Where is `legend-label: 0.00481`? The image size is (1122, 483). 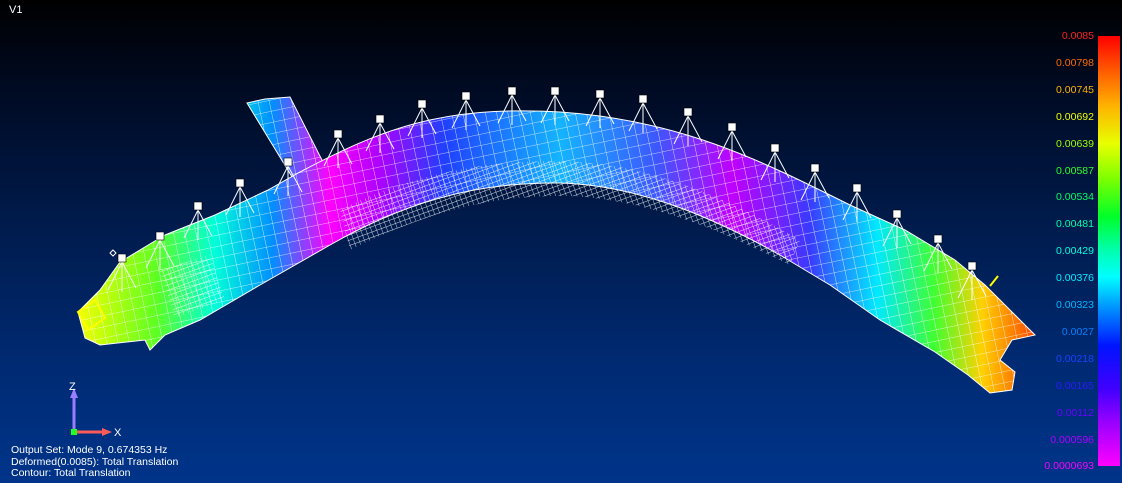 legend-label: 0.00481 is located at coordinates (1075, 224).